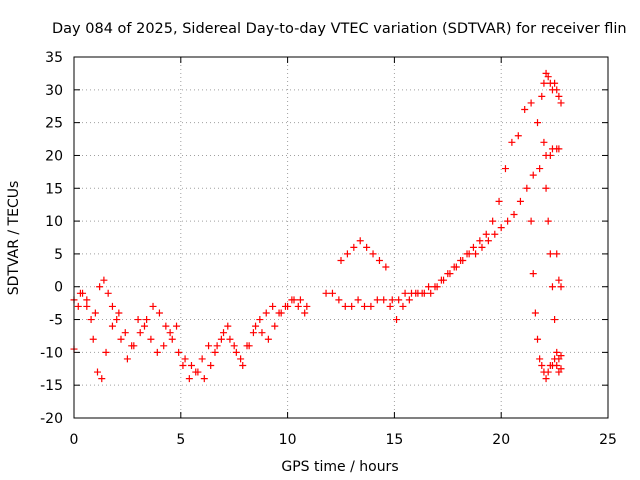 This screenshot has height=480, width=640. What do you see at coordinates (51, 419) in the screenshot?
I see `y-tick-label: -20` at bounding box center [51, 419].